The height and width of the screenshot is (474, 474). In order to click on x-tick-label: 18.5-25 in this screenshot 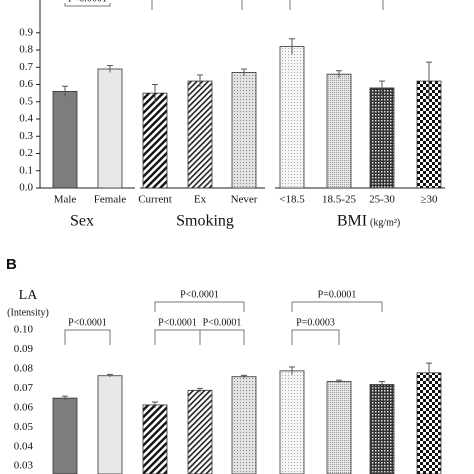, I will do `click(339, 200)`.